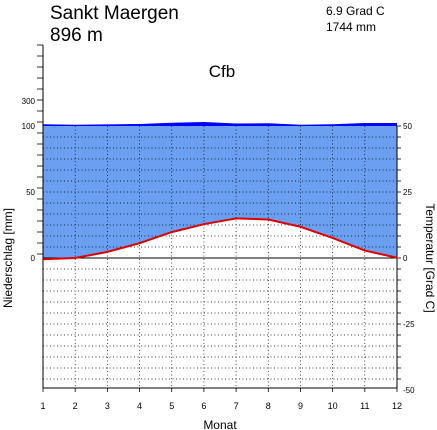  I want to click on temperature-line, so click(220, 239).